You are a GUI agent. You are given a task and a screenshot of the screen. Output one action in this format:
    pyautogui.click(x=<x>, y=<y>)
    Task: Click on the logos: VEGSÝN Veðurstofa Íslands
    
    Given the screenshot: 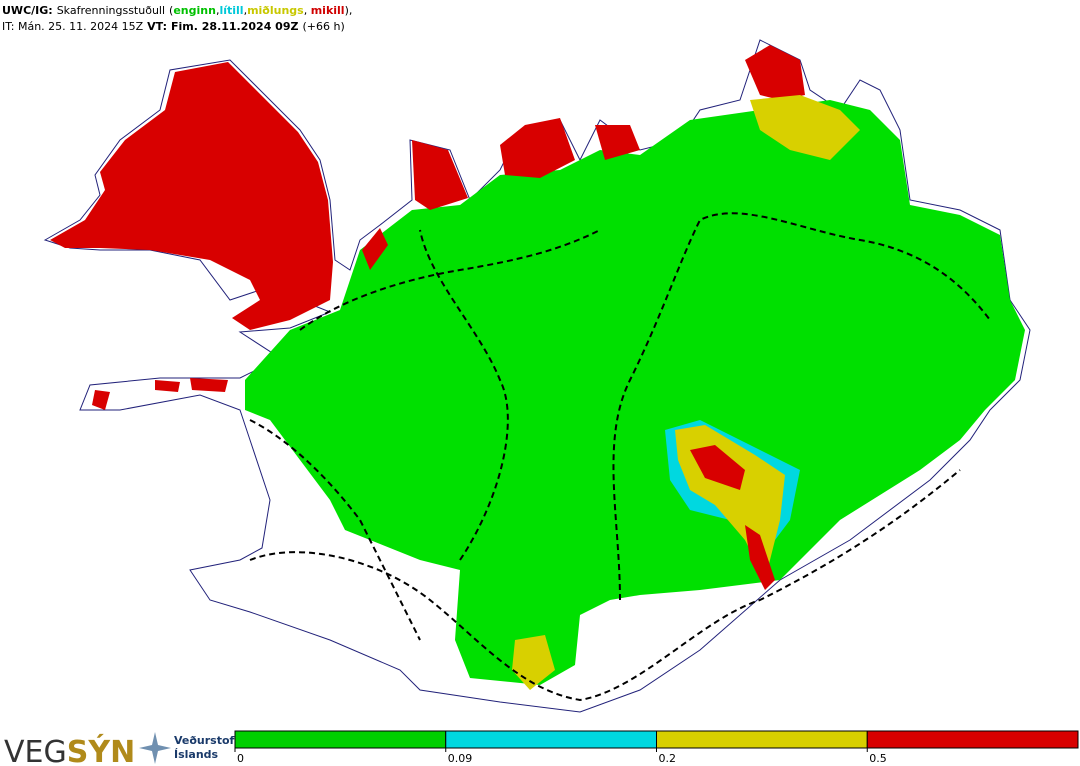 What is the action you would take?
    pyautogui.click(x=123, y=749)
    